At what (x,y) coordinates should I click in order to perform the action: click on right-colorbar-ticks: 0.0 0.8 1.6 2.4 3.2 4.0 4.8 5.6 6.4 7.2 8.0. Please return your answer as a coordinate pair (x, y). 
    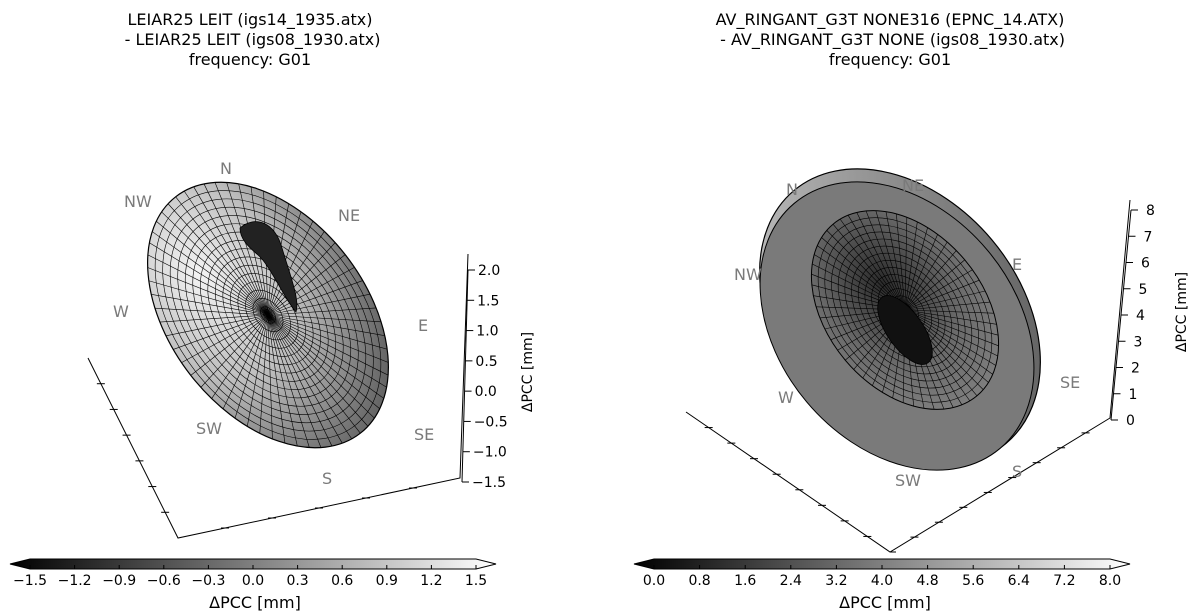
    Looking at the image, I should click on (882, 577).